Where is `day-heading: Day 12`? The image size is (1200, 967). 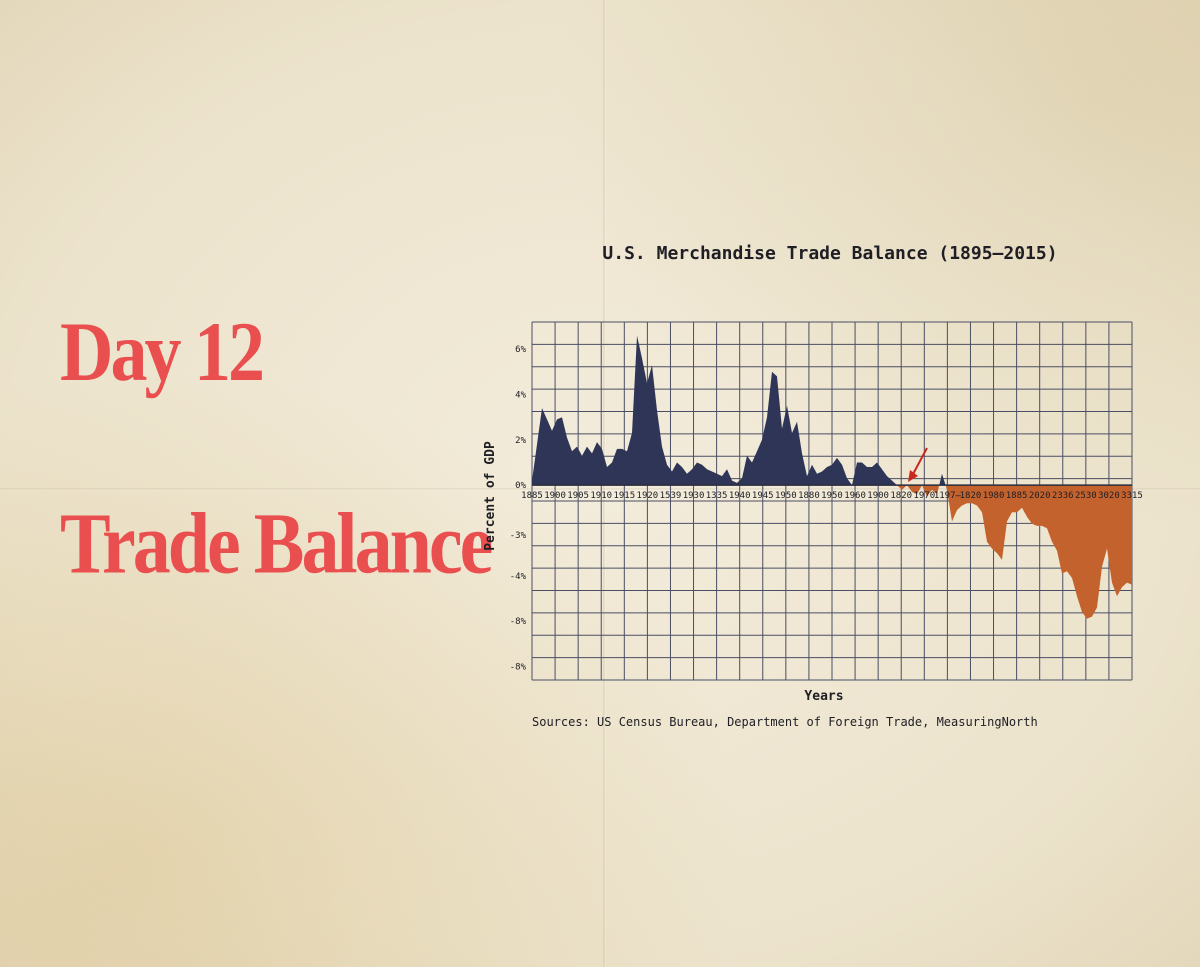
day-heading: Day 12 is located at coordinates (162, 352).